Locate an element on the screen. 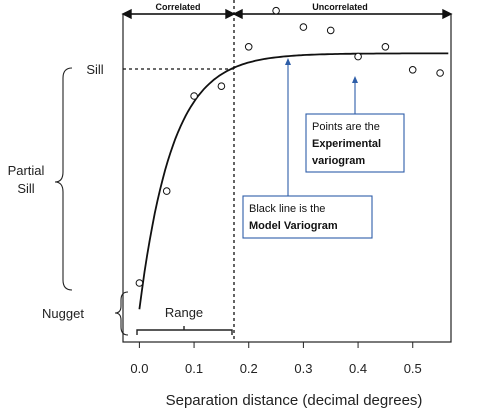 The width and height of the screenshot is (493, 413). model-callout-line2: Model Variogram is located at coordinates (293, 226).